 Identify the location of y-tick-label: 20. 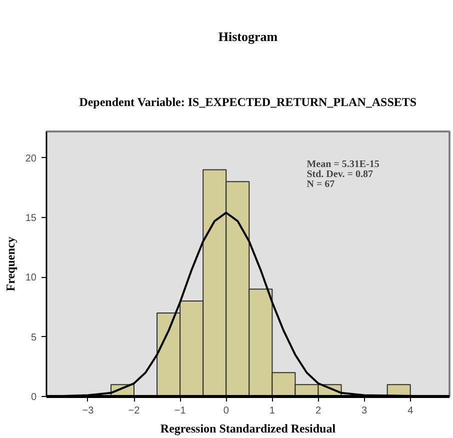
(31, 158).